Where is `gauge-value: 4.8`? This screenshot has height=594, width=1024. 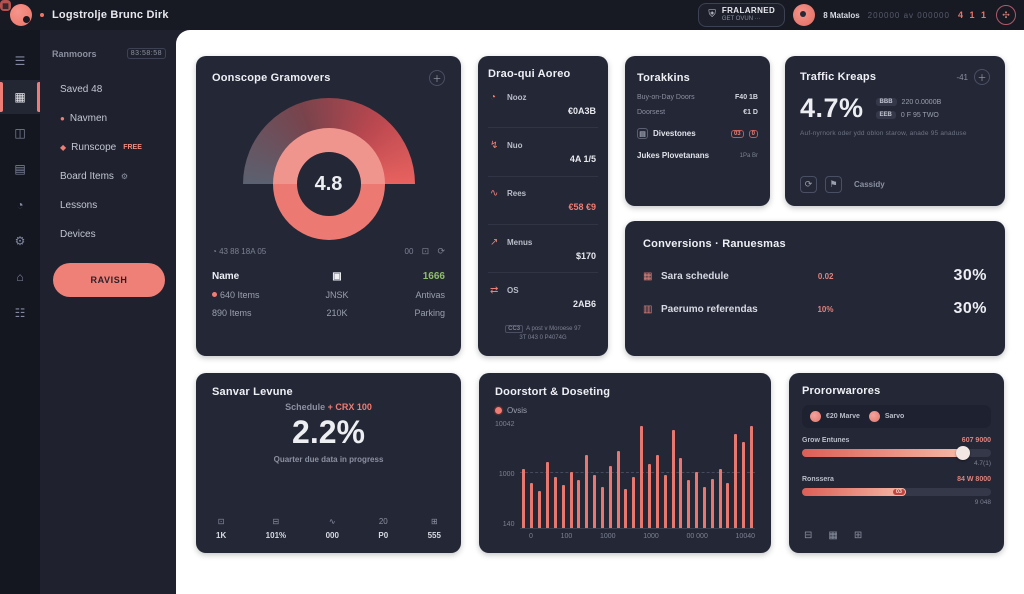 gauge-value: 4.8 is located at coordinates (328, 184).